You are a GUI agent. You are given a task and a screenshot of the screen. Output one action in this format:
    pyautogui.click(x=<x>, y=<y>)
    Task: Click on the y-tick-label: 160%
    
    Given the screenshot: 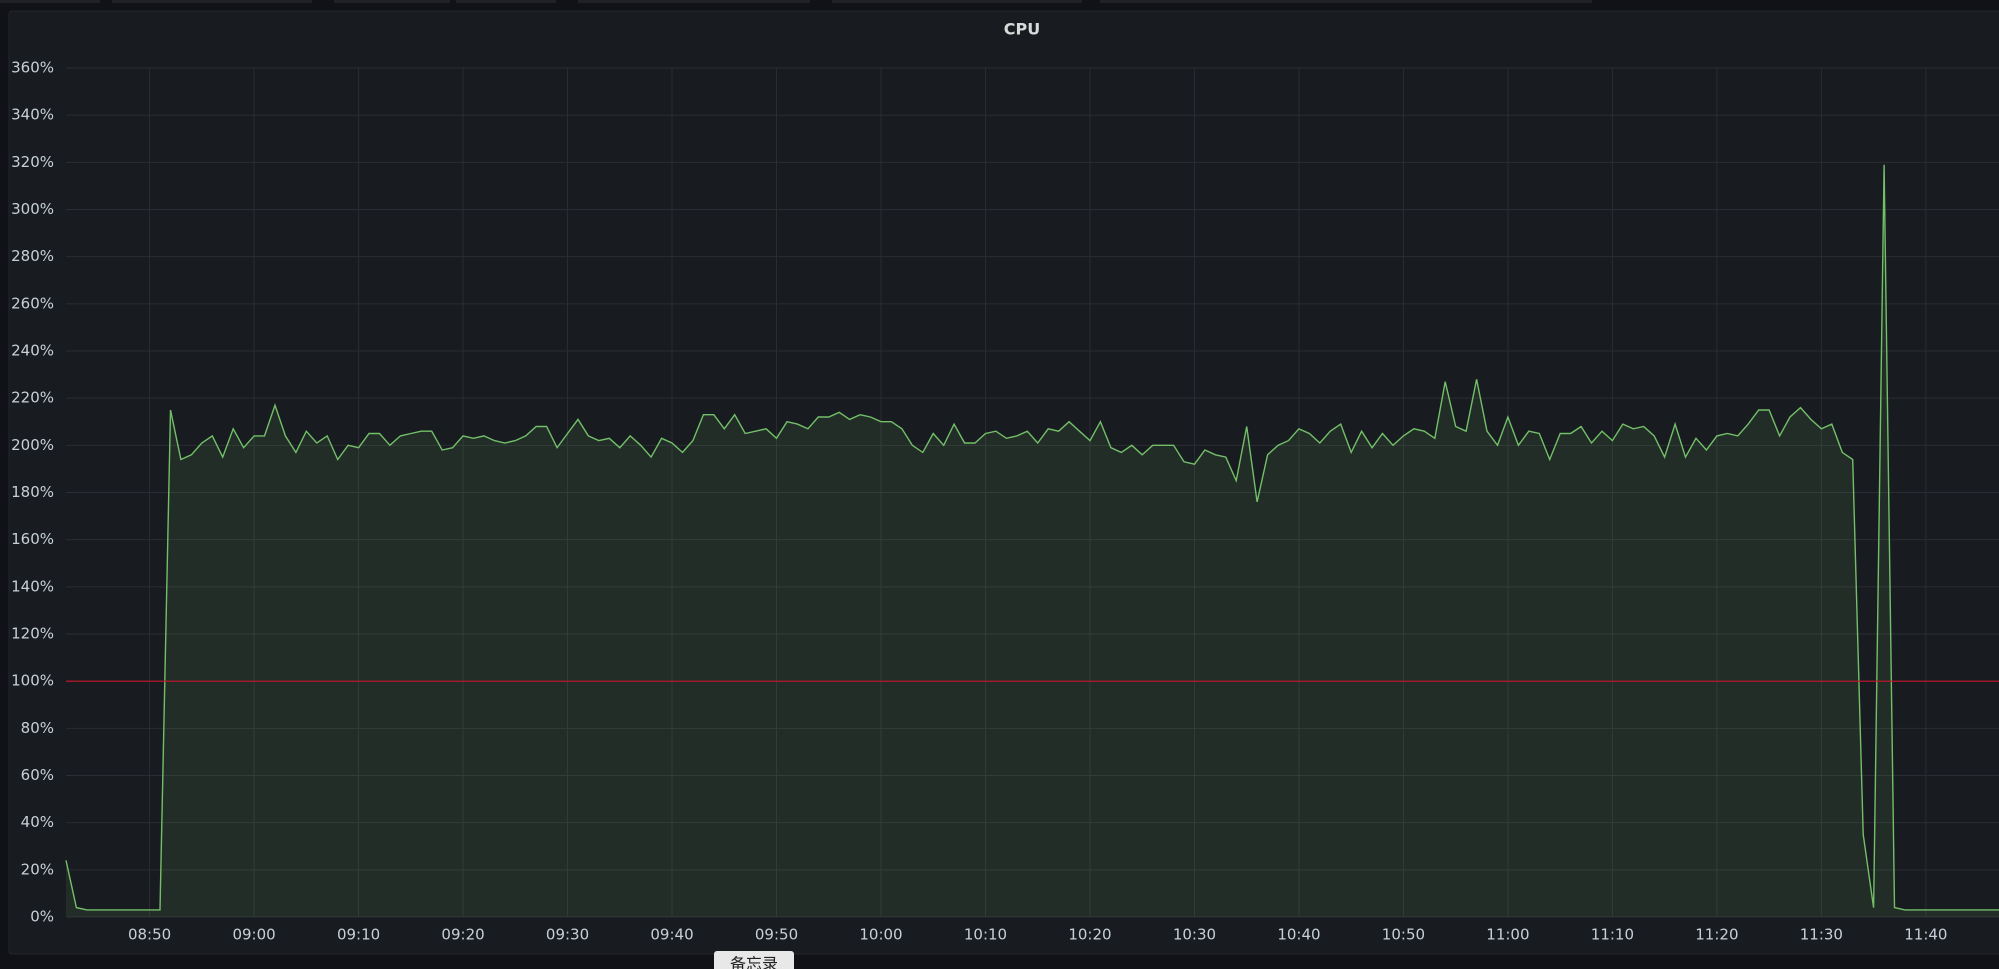 What is the action you would take?
    pyautogui.click(x=32, y=539)
    